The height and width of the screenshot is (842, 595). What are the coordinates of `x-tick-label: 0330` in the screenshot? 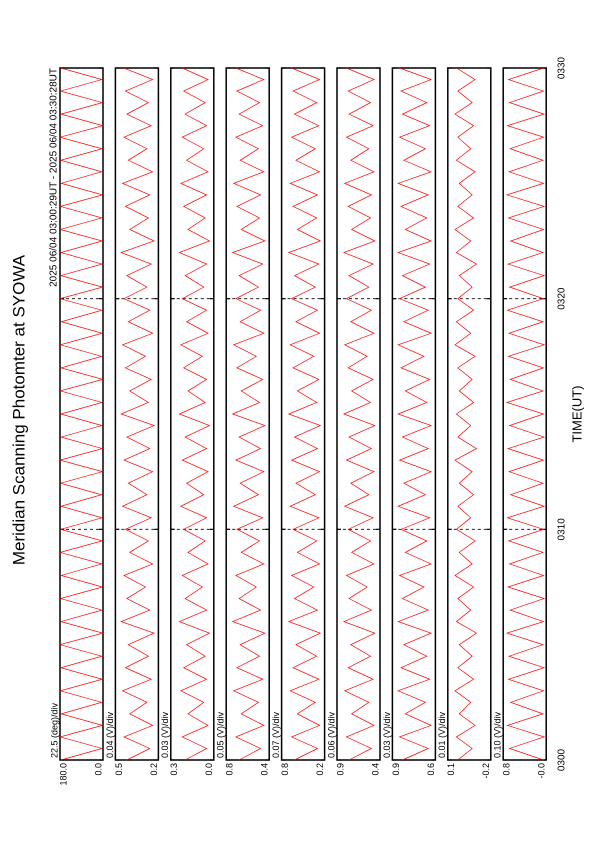 It's located at (562, 67).